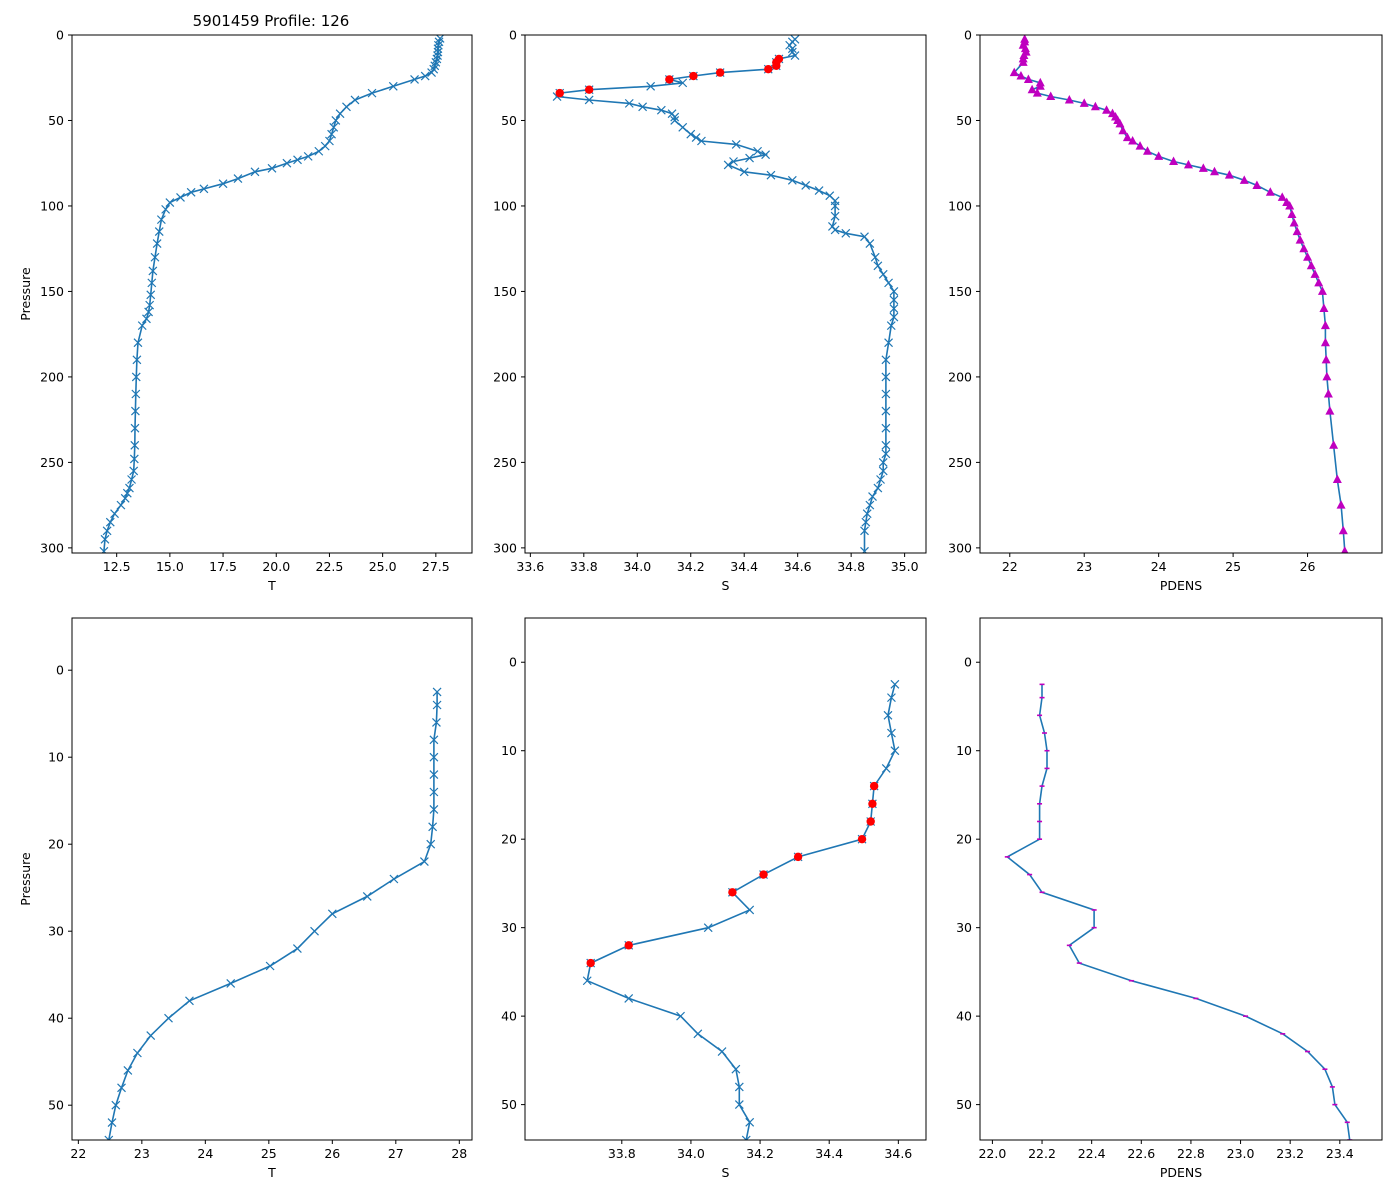  I want to click on y-tick-label: 30, so click(964, 927).